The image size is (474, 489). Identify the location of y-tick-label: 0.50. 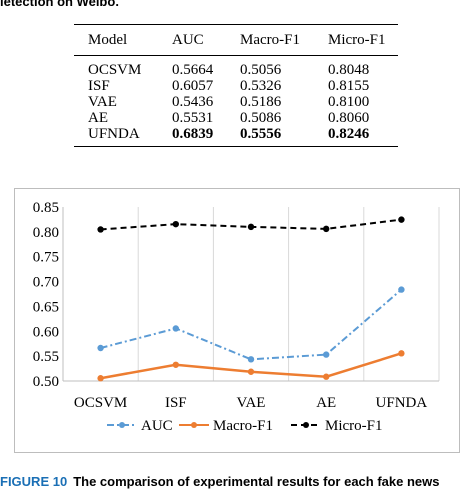
(46, 382).